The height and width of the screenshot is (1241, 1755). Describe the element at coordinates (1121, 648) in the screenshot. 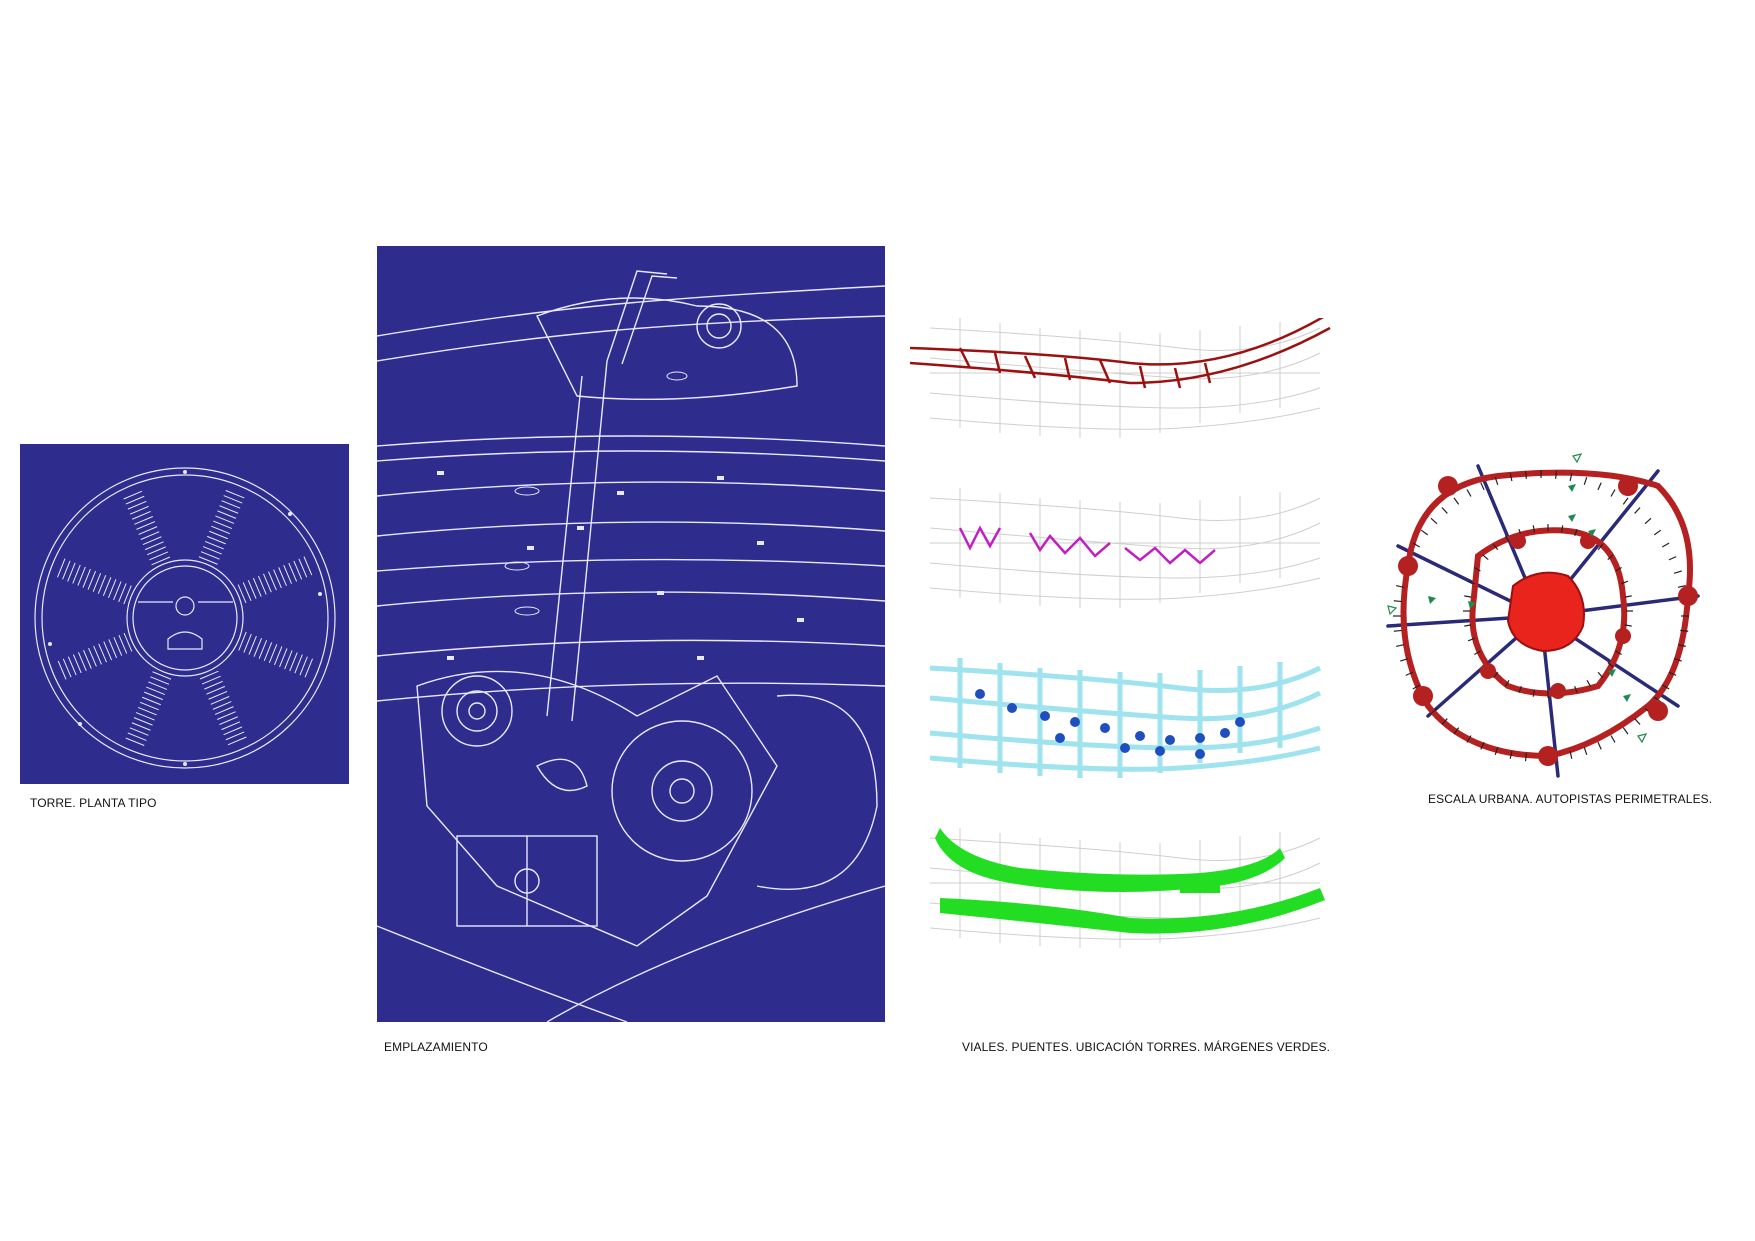

I see `strips-diagrams` at that location.